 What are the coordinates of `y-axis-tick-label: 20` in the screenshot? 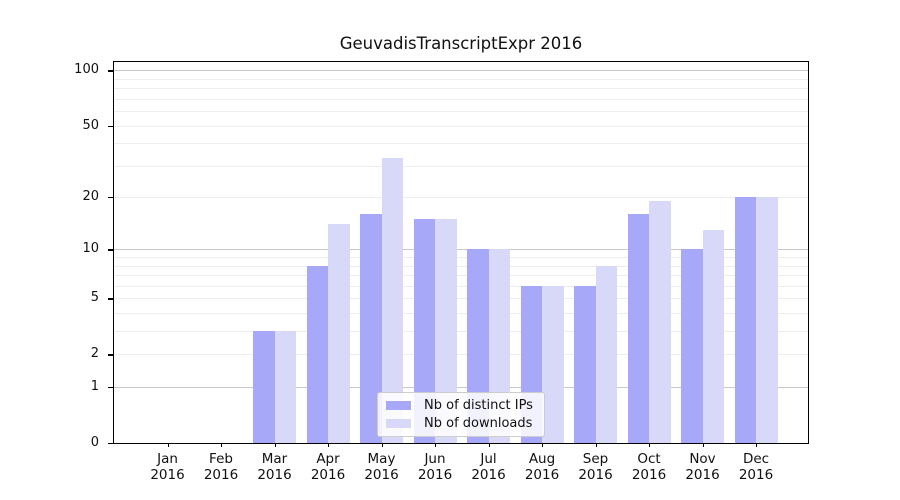 It's located at (90, 197).